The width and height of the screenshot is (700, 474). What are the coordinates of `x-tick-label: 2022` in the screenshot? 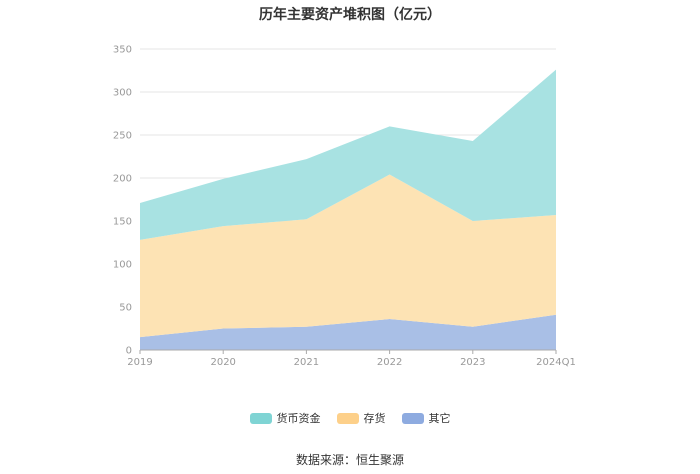 It's located at (389, 362).